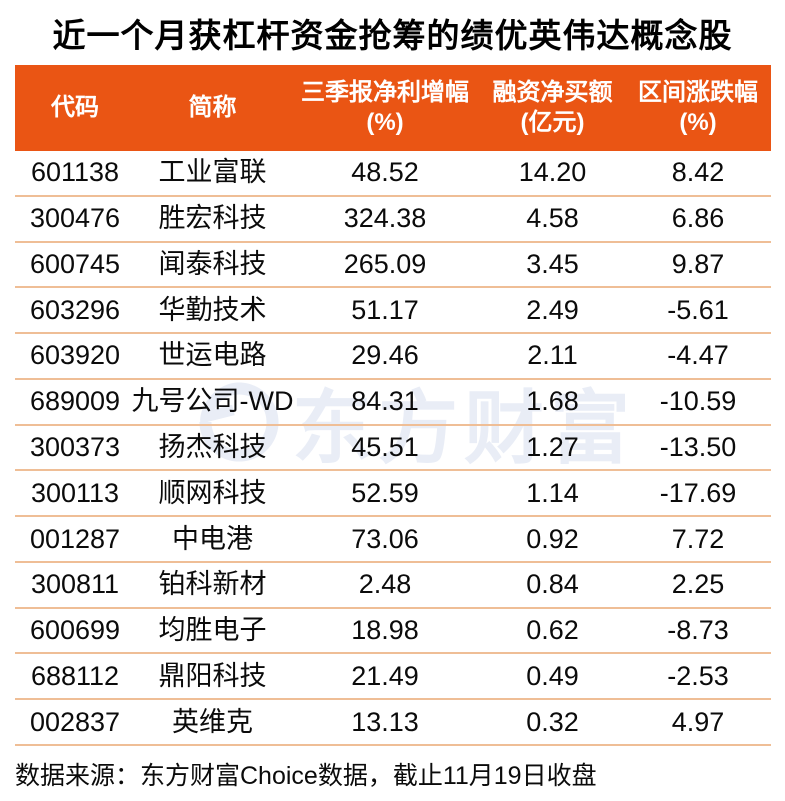  I want to click on cell-code: 300373, so click(75, 446).